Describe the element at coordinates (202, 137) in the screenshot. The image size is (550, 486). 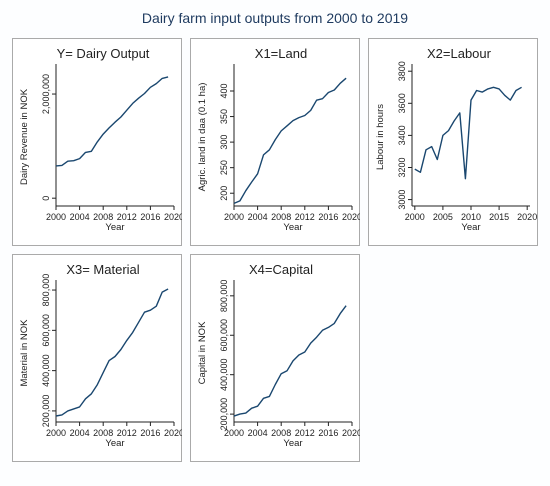
I see `y-axis-label: Agric. land in daa (0.1 ha)` at that location.